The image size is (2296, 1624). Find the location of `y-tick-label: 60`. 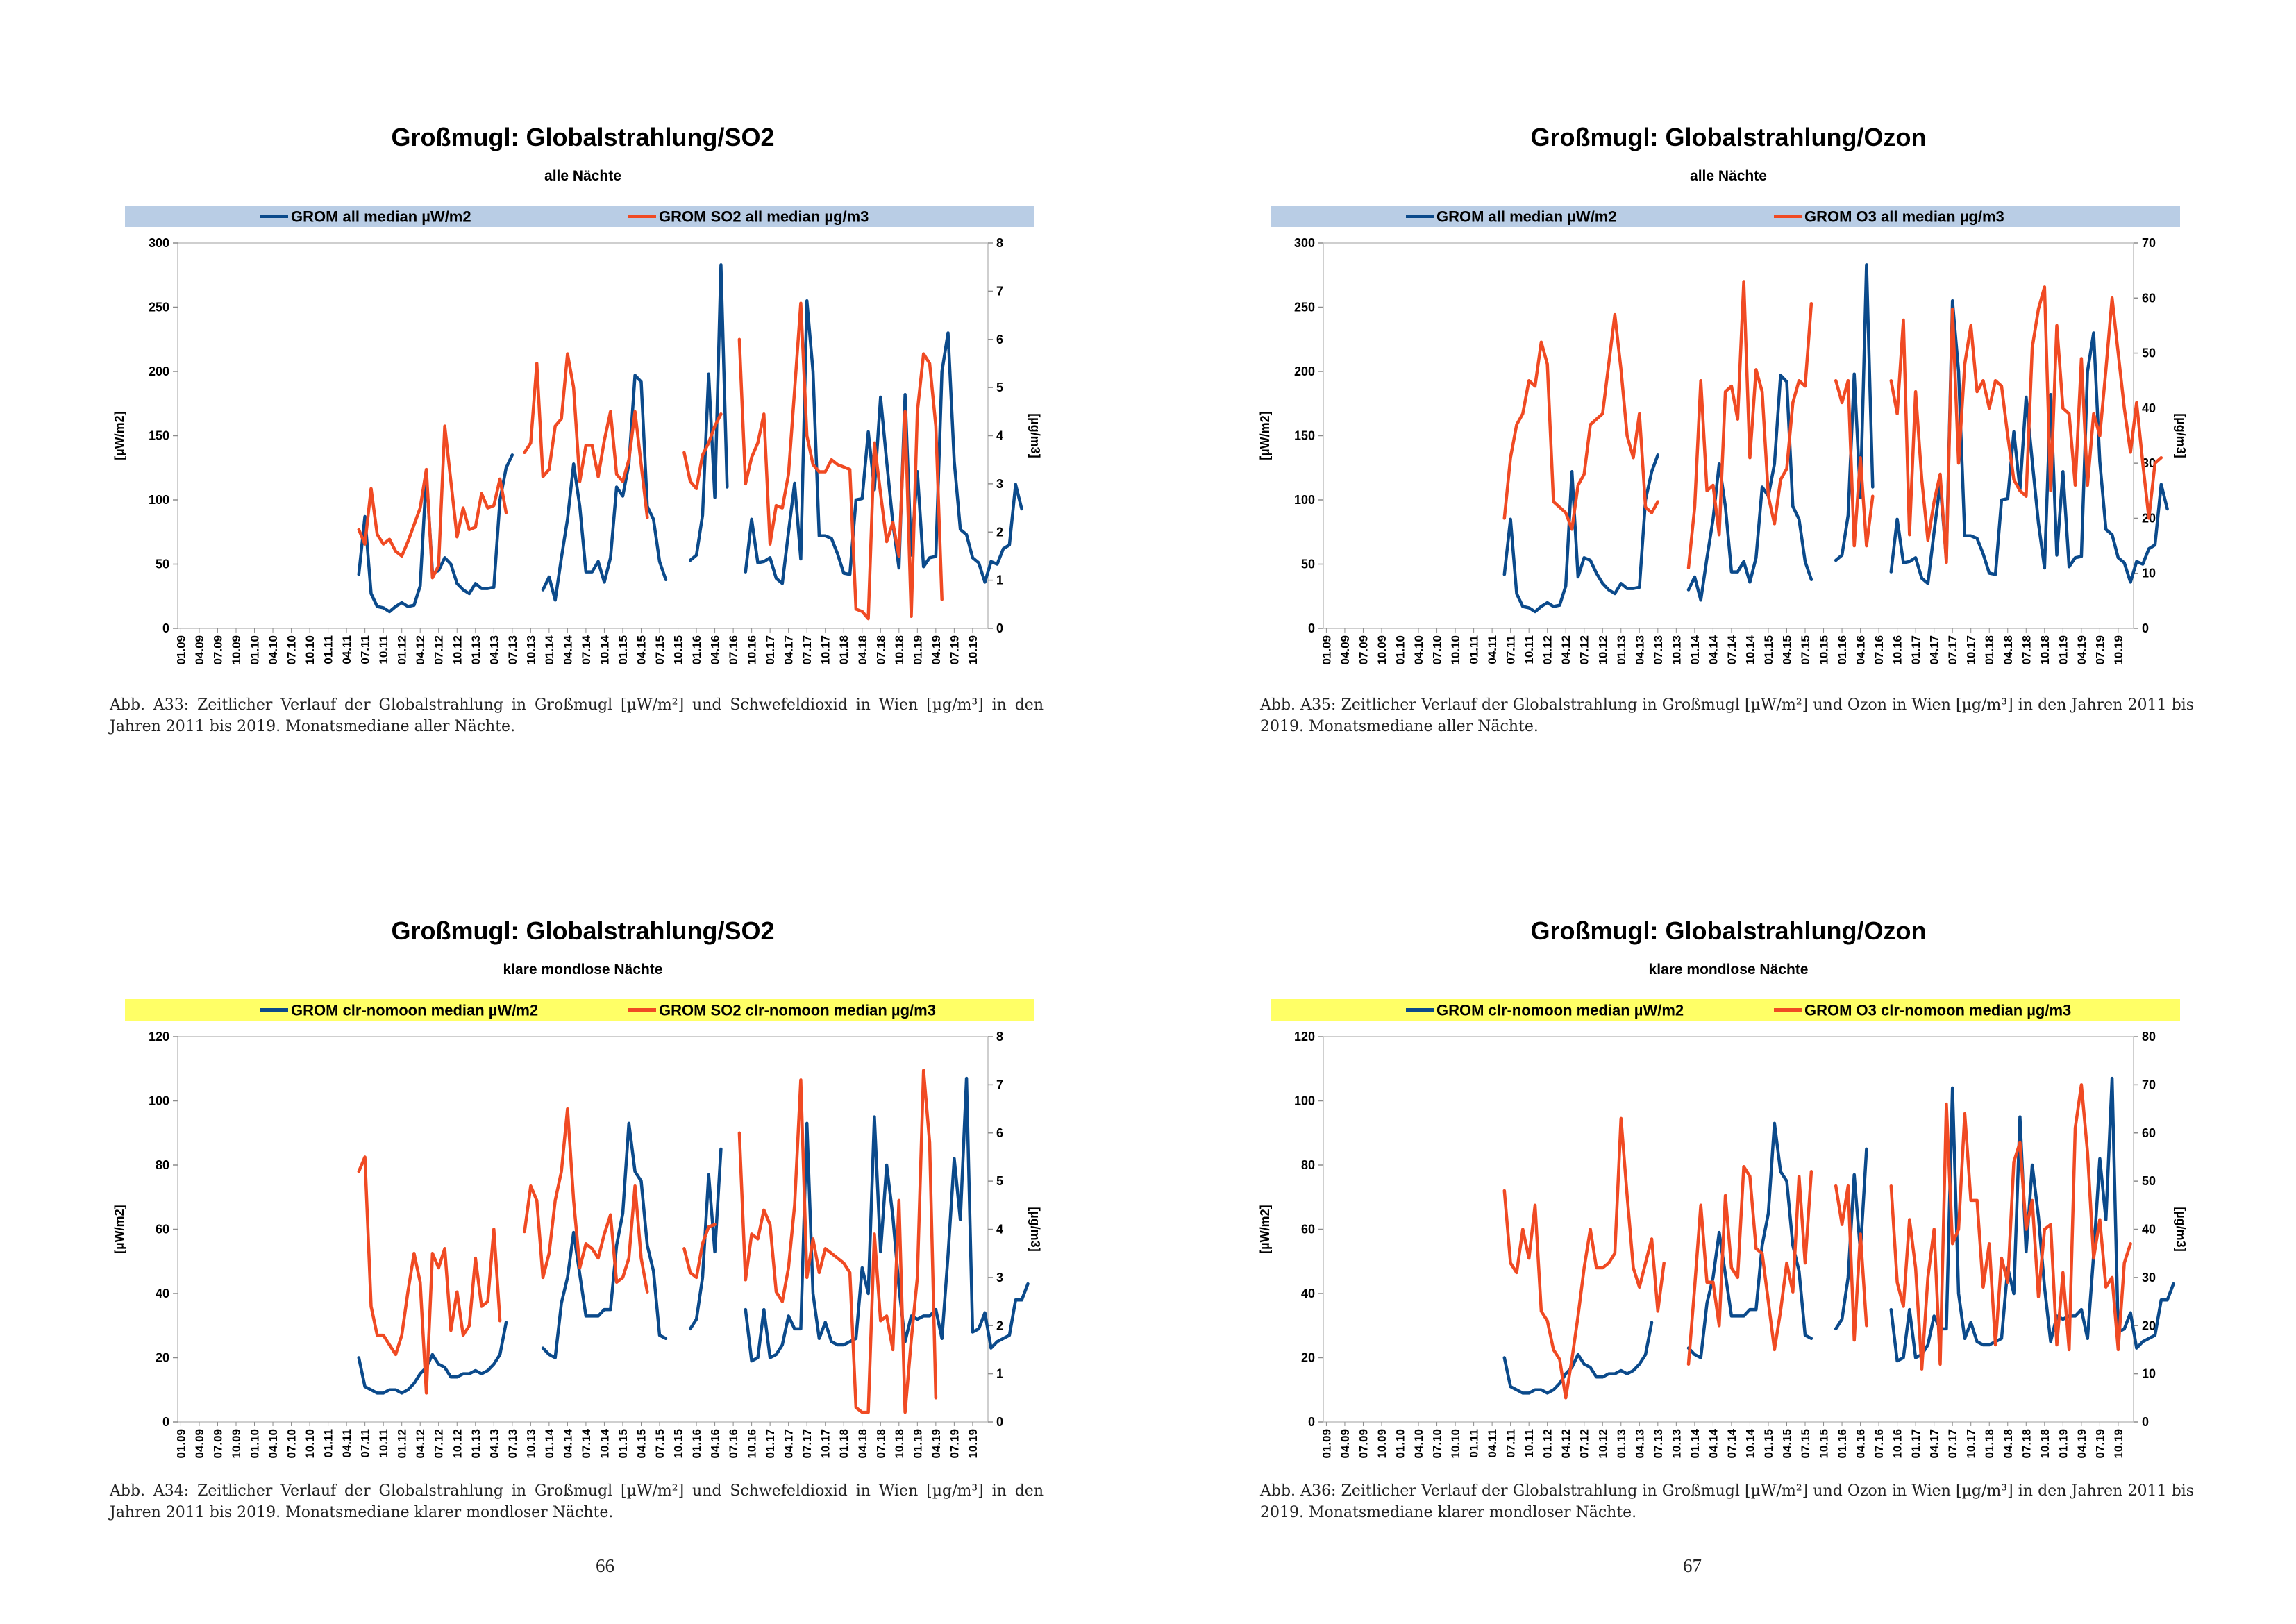

y-tick-label: 60 is located at coordinates (162, 1230).